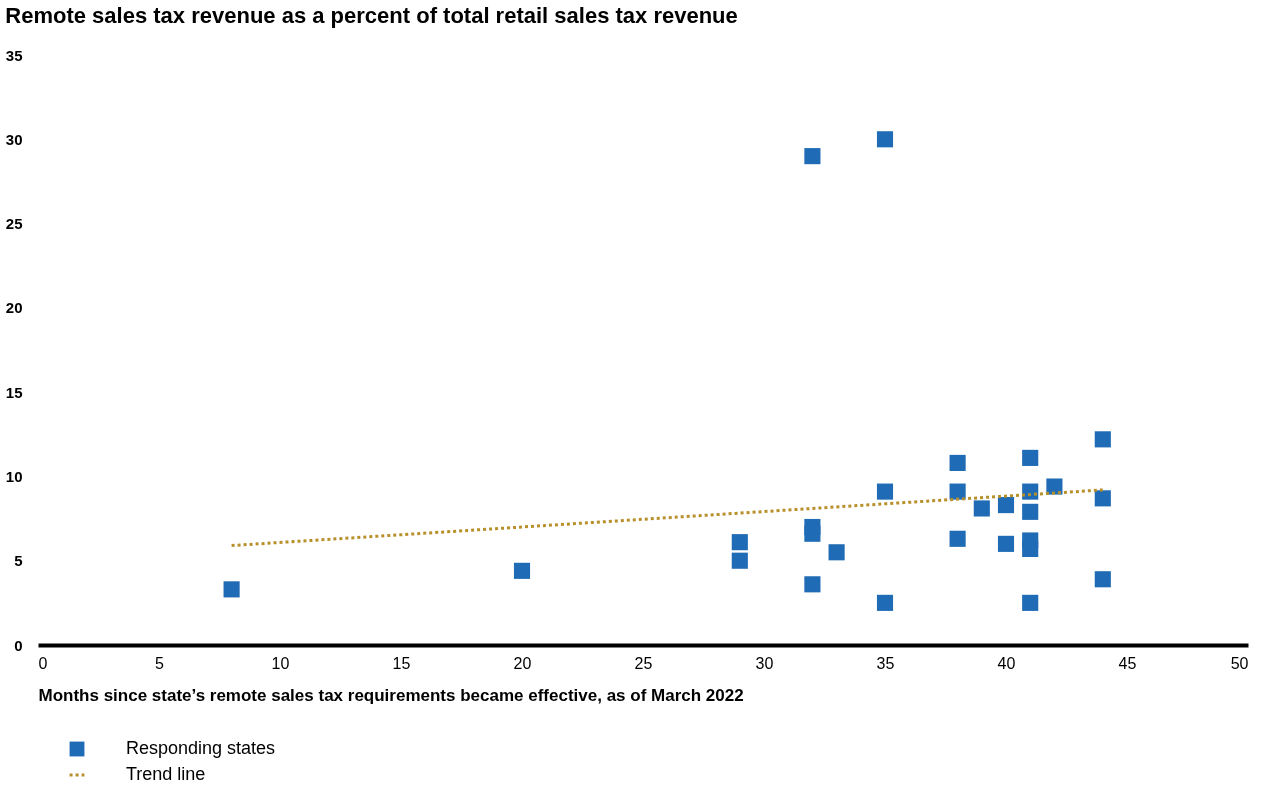  Describe the element at coordinates (14, 476) in the screenshot. I see `y-tick-label: 10` at that location.